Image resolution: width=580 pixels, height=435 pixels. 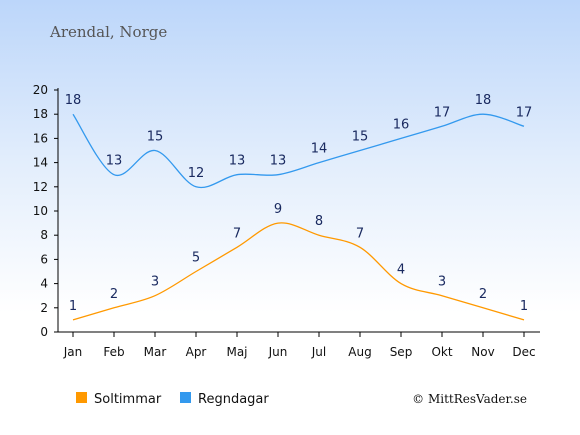 What do you see at coordinates (113, 352) in the screenshot?
I see `x-tick-label: Feb` at bounding box center [113, 352].